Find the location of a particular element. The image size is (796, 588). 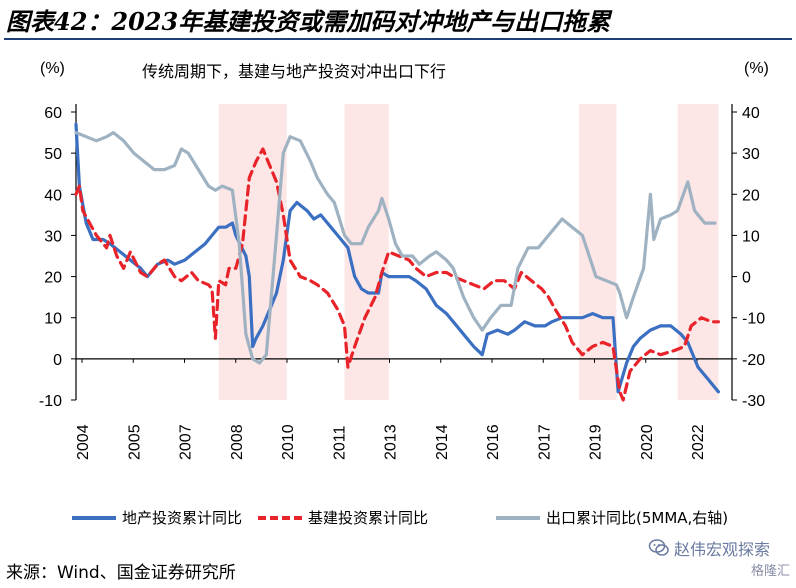

x-tick-label: 2013 is located at coordinates (391, 442).